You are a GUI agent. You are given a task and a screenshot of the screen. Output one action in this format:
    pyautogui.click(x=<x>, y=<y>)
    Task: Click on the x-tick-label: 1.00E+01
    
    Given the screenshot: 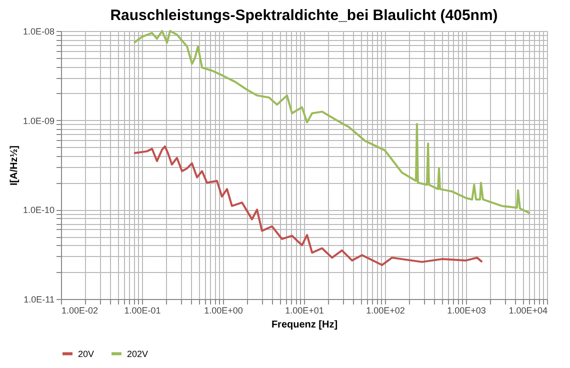 What is the action you would take?
    pyautogui.click(x=304, y=311)
    